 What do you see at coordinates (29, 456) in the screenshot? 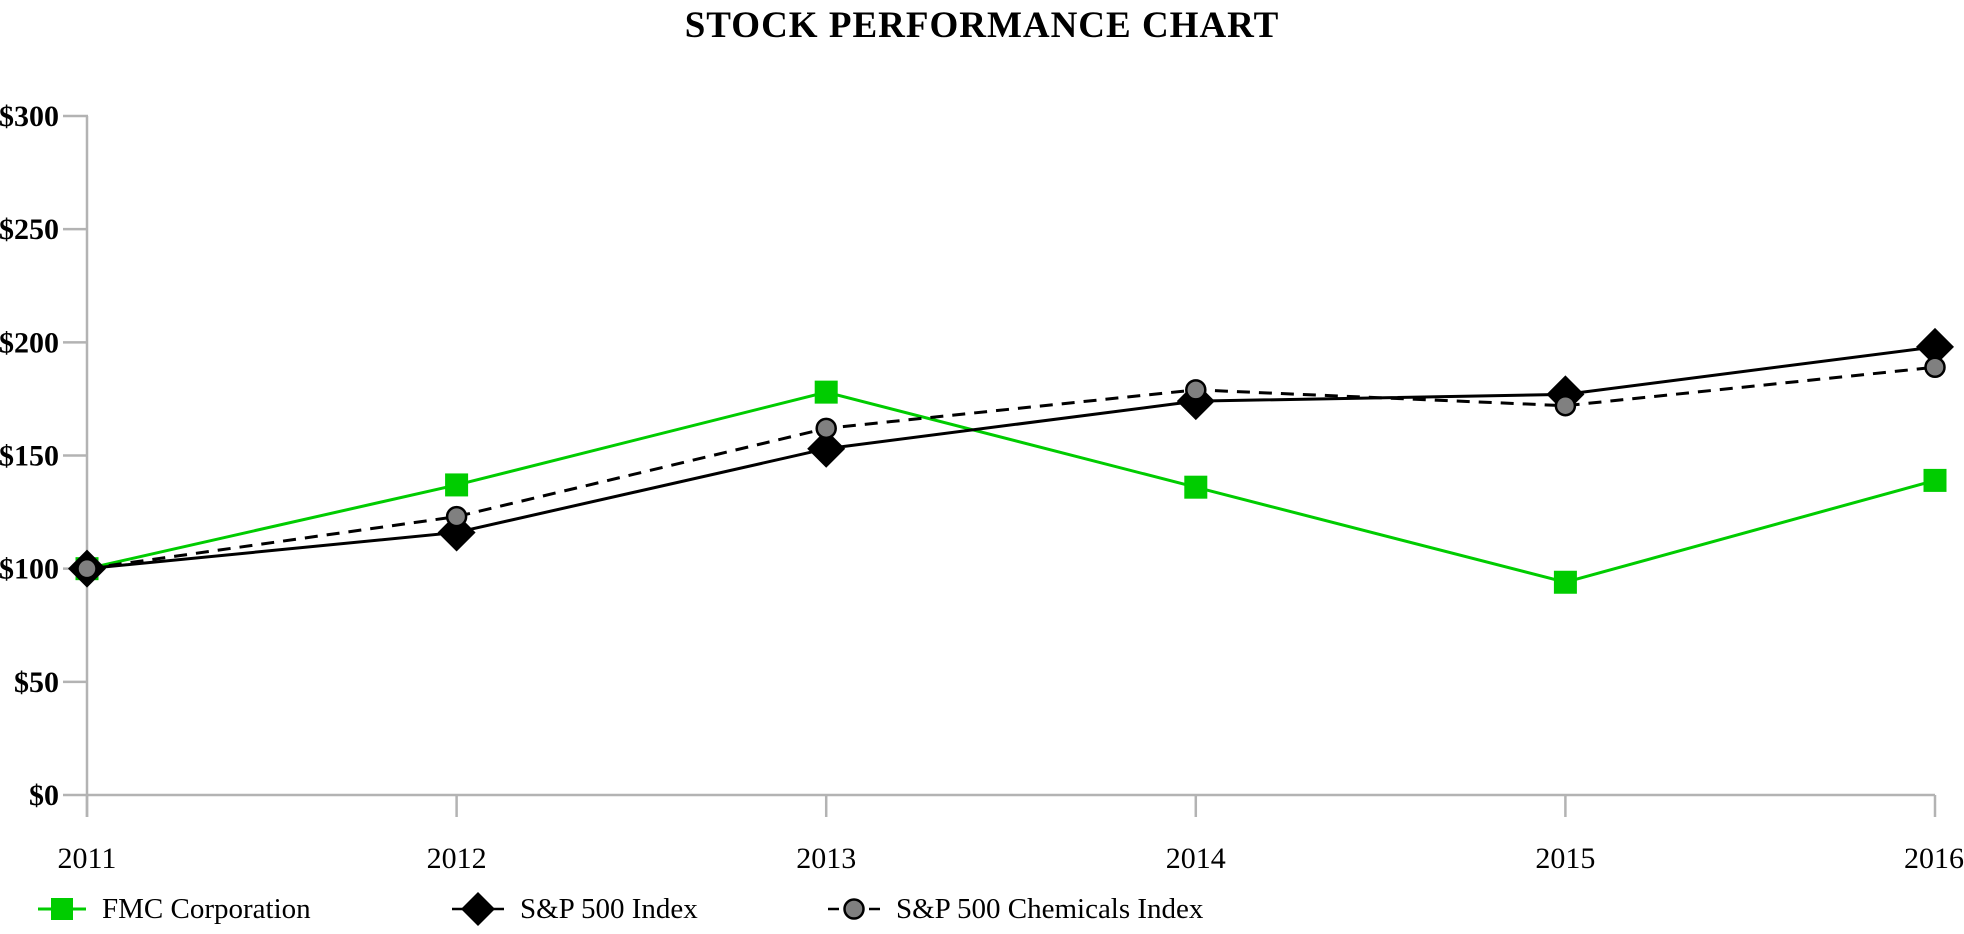
I see `y-tick-label: $150` at bounding box center [29, 456].